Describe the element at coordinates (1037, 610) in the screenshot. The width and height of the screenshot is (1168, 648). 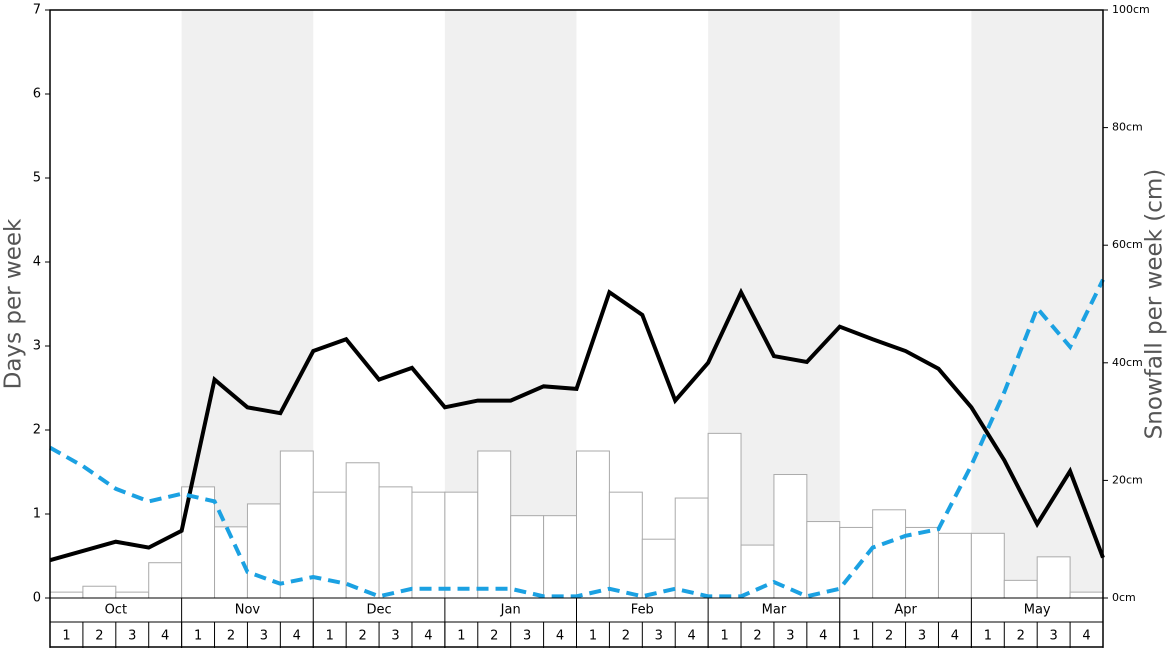
I see `month-label: May` at that location.